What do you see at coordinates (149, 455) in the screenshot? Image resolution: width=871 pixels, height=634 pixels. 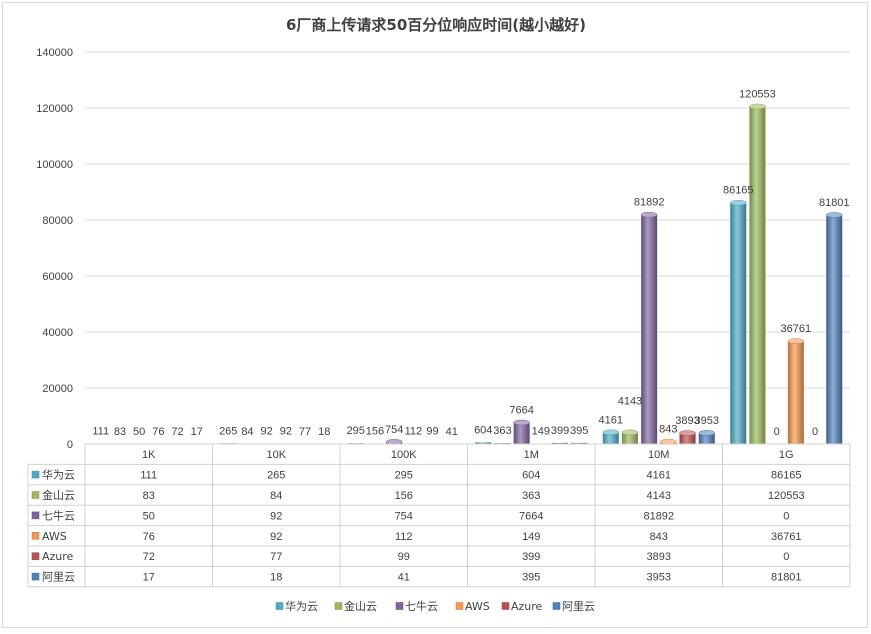 I see `category-label: 1K` at bounding box center [149, 455].